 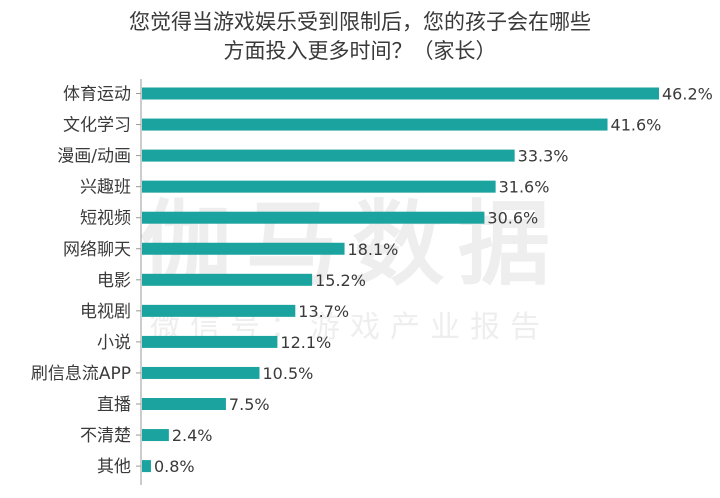 What do you see at coordinates (636, 125) in the screenshot?
I see `value-label: 41.6%` at bounding box center [636, 125].